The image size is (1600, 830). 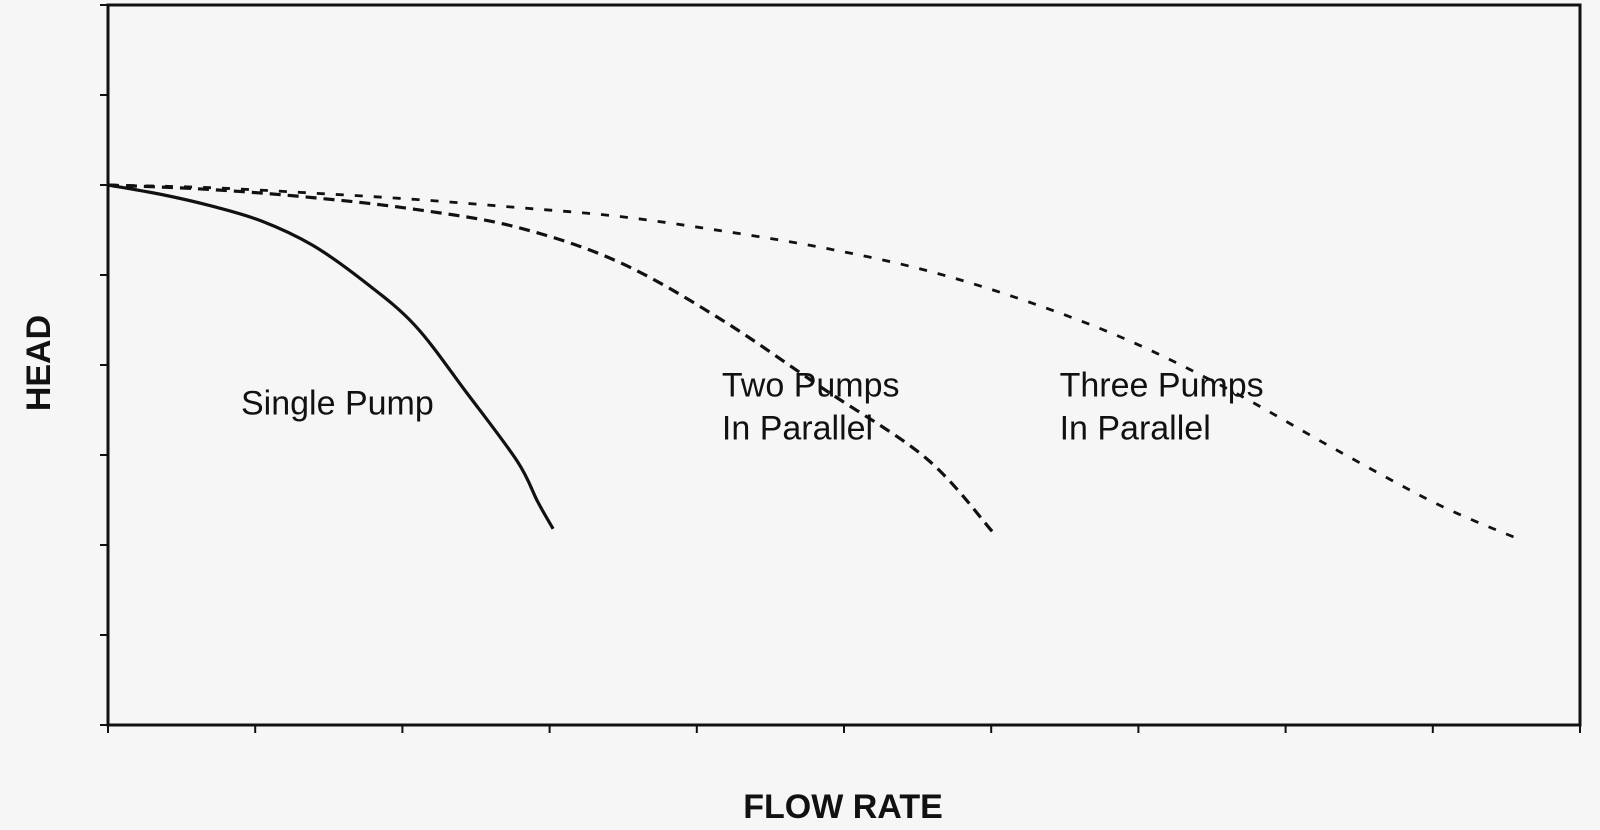 I want to click on curve-label-line: Single Pump, so click(x=337, y=404).